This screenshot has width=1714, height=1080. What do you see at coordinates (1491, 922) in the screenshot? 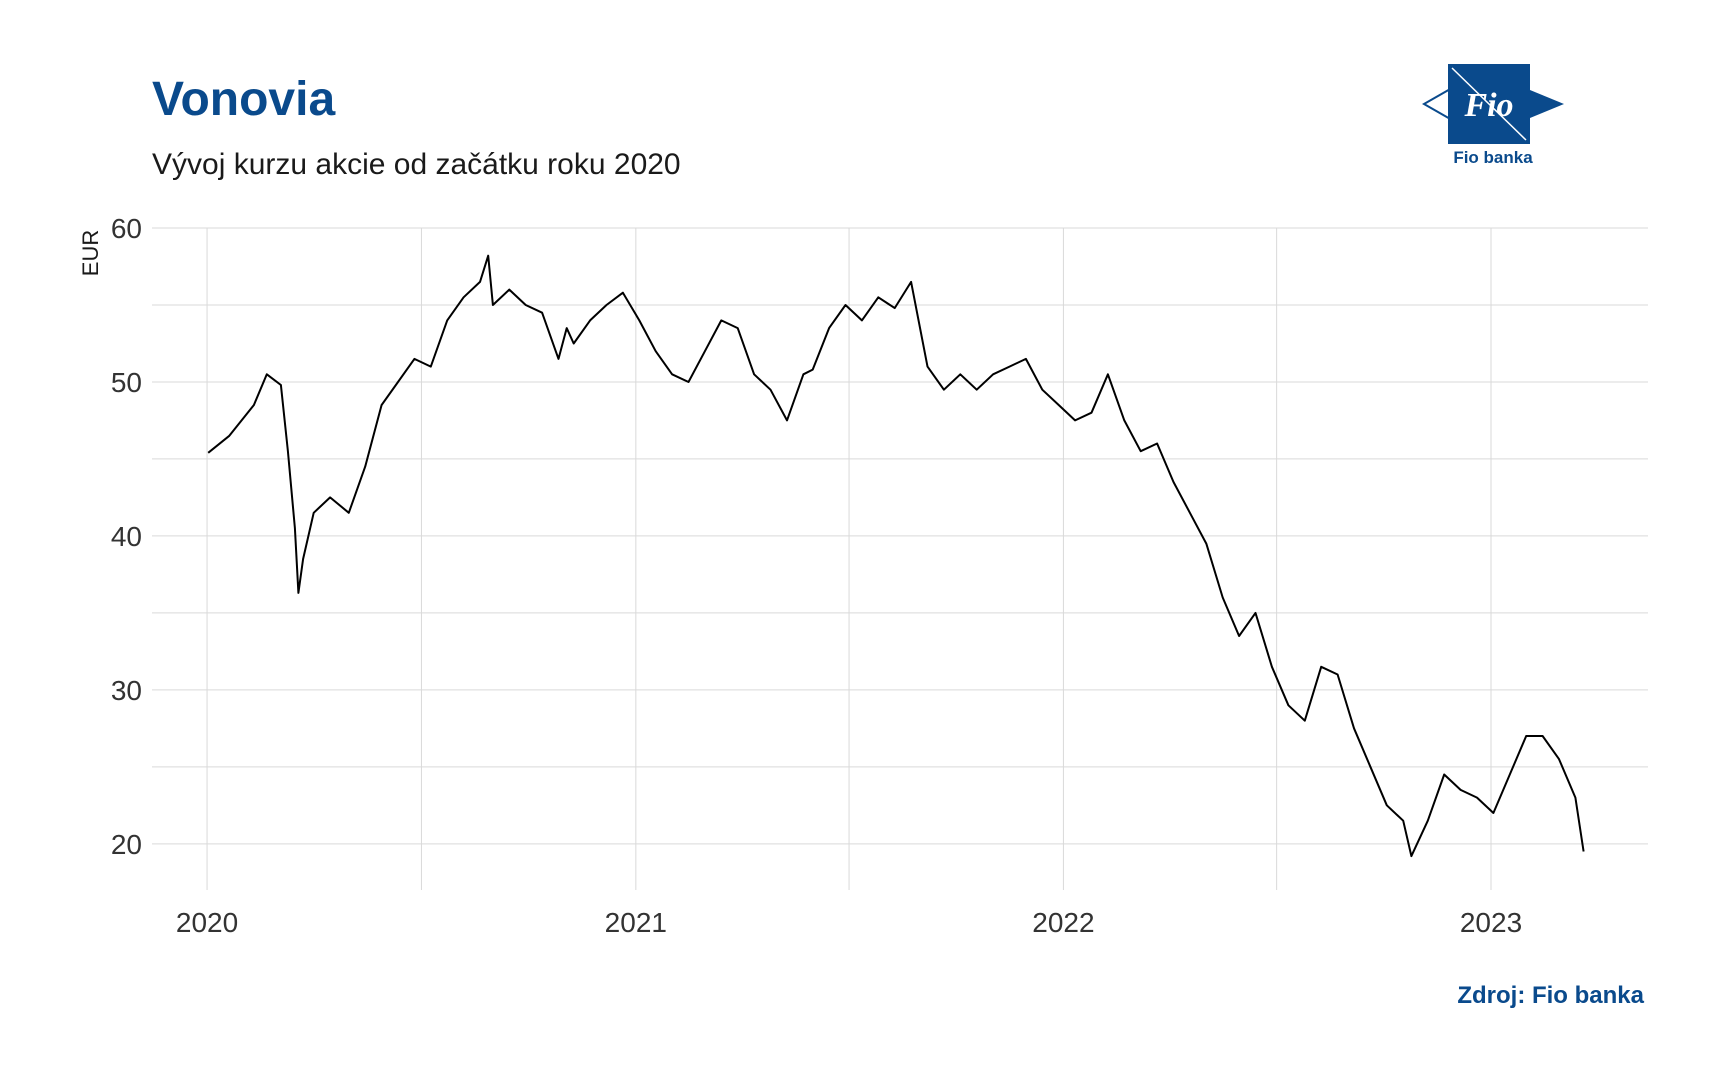
I see `x-tick-label: 2023` at bounding box center [1491, 922].